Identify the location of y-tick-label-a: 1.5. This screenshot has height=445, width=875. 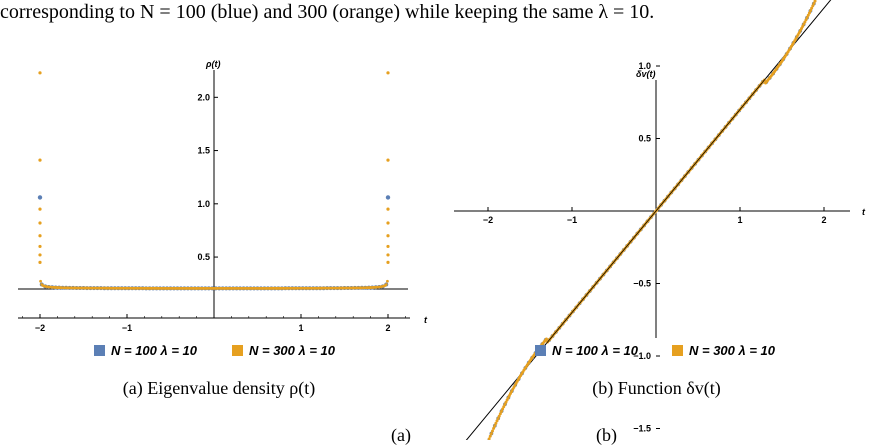
(203, 151).